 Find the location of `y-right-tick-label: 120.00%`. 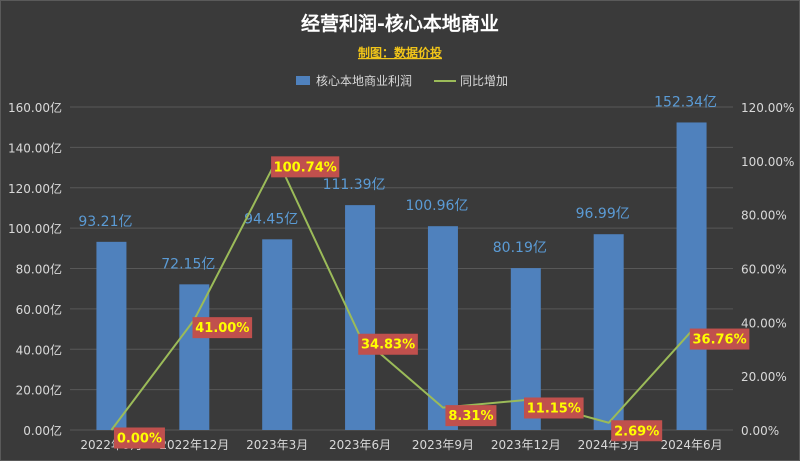

y-right-tick-label: 120.00% is located at coordinates (767, 108).